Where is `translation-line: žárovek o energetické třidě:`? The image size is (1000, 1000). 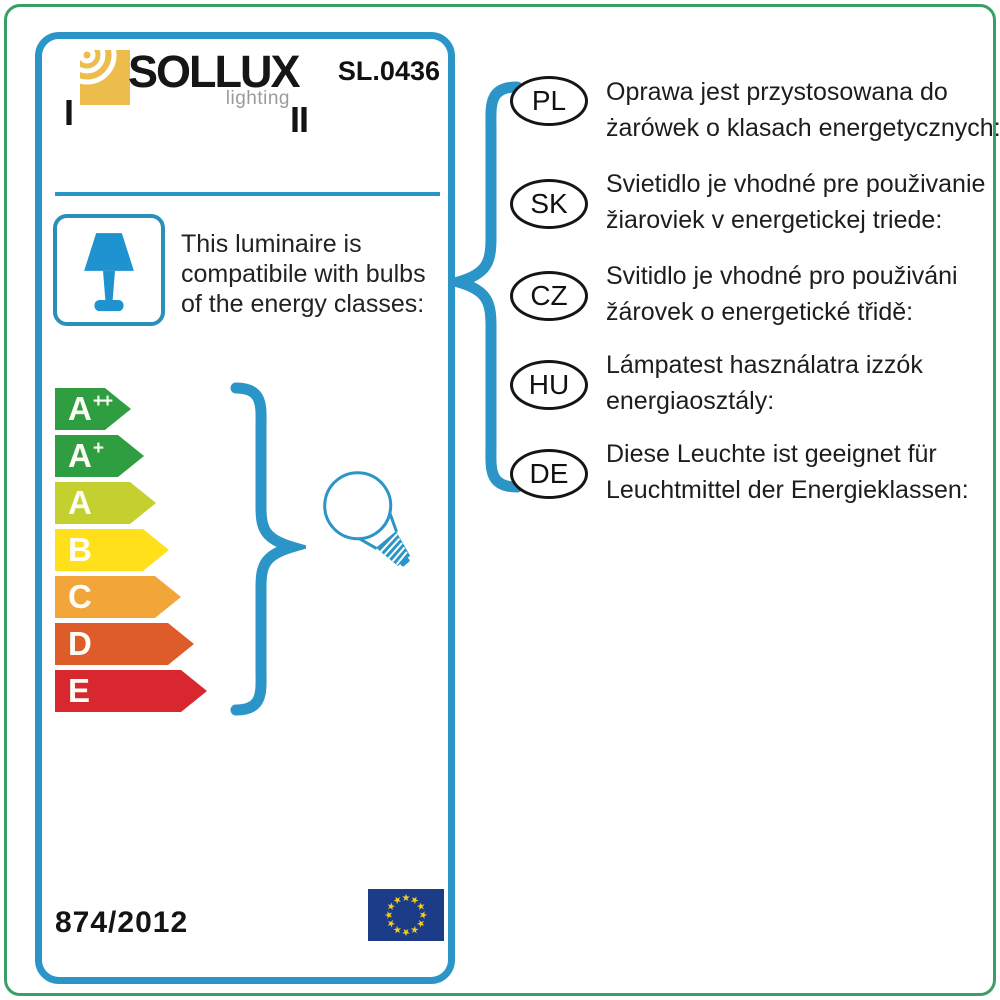
translation-line: žárovek o energetické třidě: is located at coordinates (760, 312).